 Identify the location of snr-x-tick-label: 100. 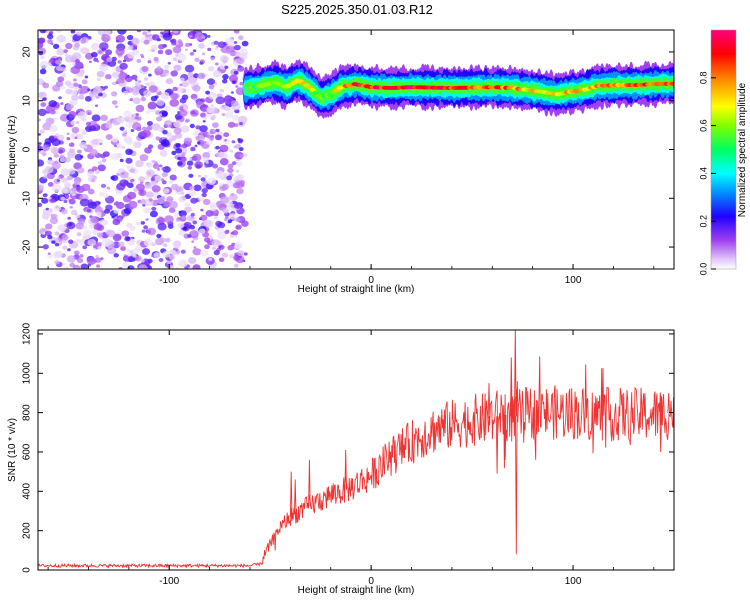
(573, 581).